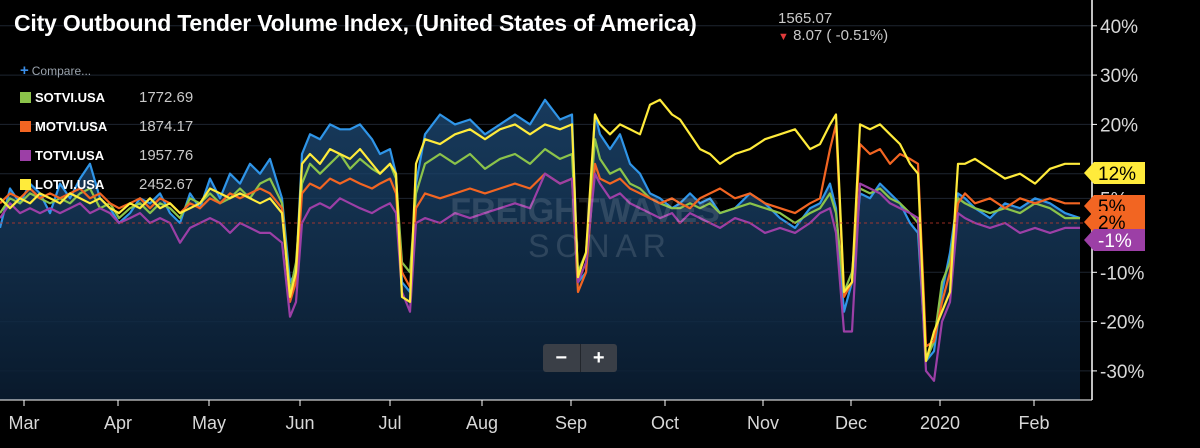 This screenshot has height=448, width=1200. What do you see at coordinates (166, 126) in the screenshot?
I see `legend-value: 1874.17` at bounding box center [166, 126].